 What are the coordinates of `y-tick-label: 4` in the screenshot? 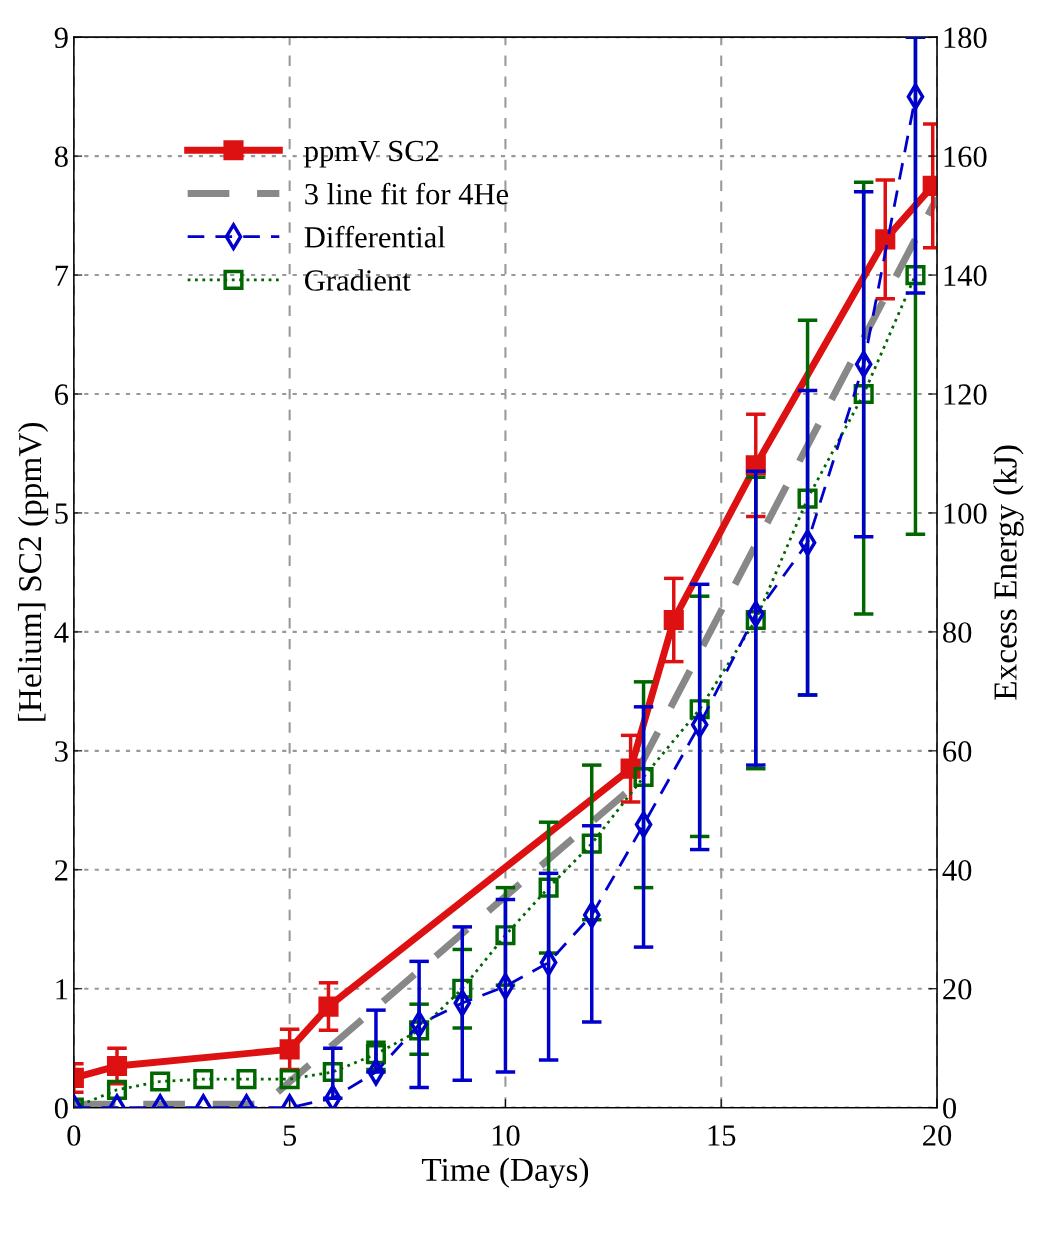 It's located at (61, 632).